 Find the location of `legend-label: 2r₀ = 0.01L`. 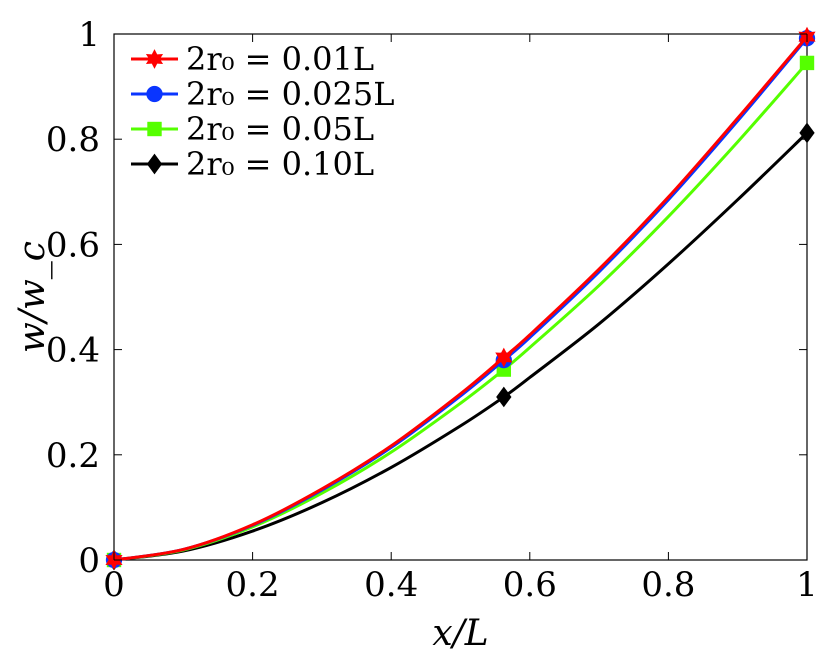

legend-label: 2r₀ = 0.01L is located at coordinates (280, 59).